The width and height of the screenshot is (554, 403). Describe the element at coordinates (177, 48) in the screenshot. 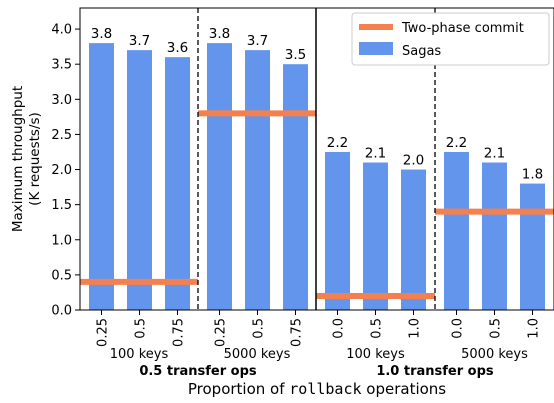

I see `bar-value-label: 3.6` at that location.